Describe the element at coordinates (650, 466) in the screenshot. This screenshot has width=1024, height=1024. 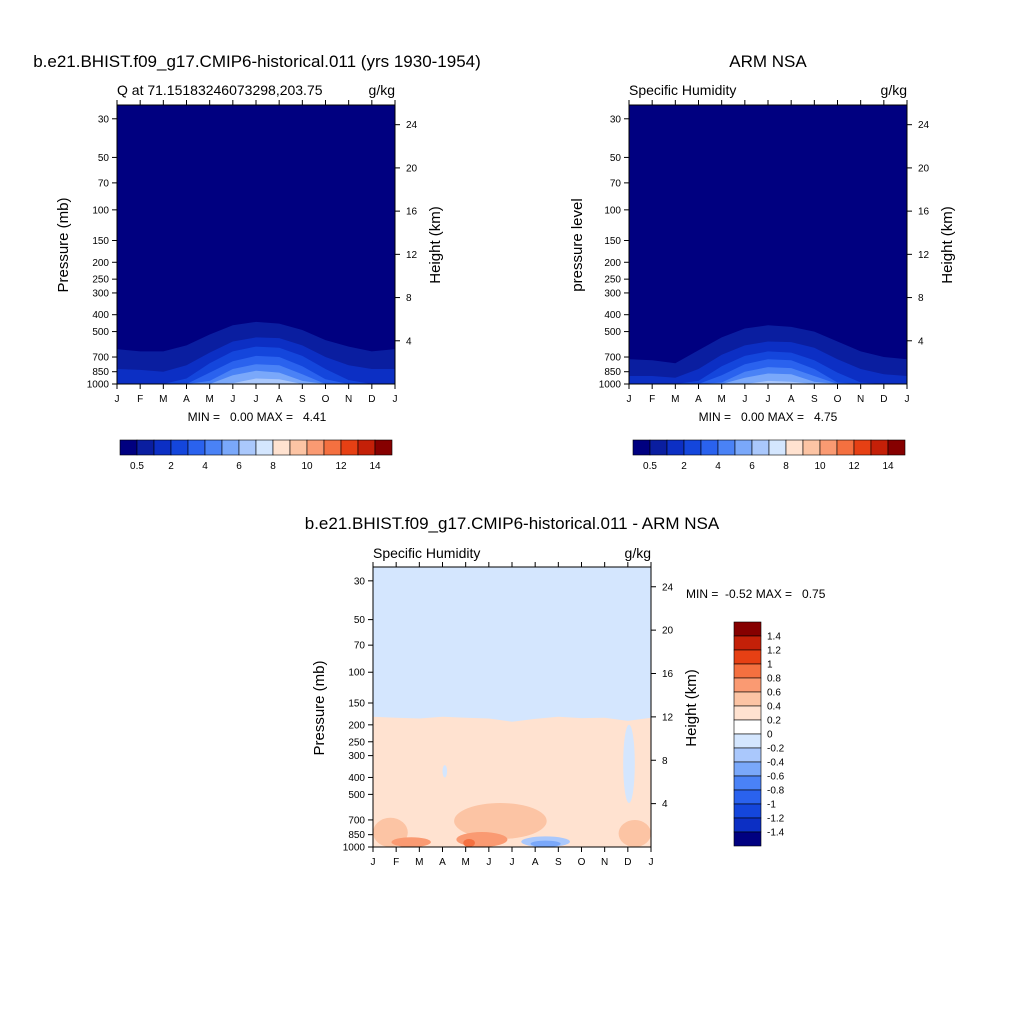
I see `colorbar-label: 0.5` at that location.